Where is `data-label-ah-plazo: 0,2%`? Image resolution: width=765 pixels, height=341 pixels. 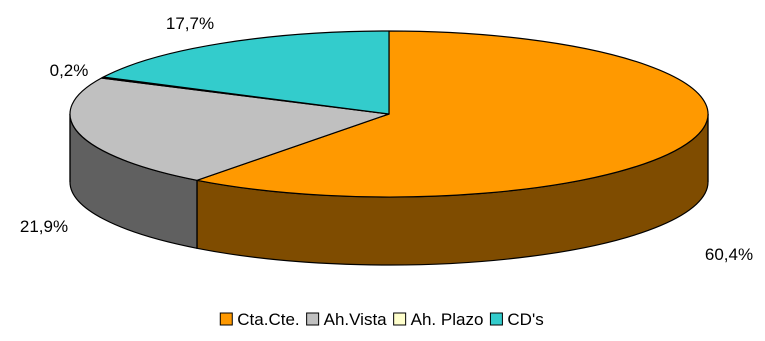 data-label-ah-plazo: 0,2% is located at coordinates (69, 70).